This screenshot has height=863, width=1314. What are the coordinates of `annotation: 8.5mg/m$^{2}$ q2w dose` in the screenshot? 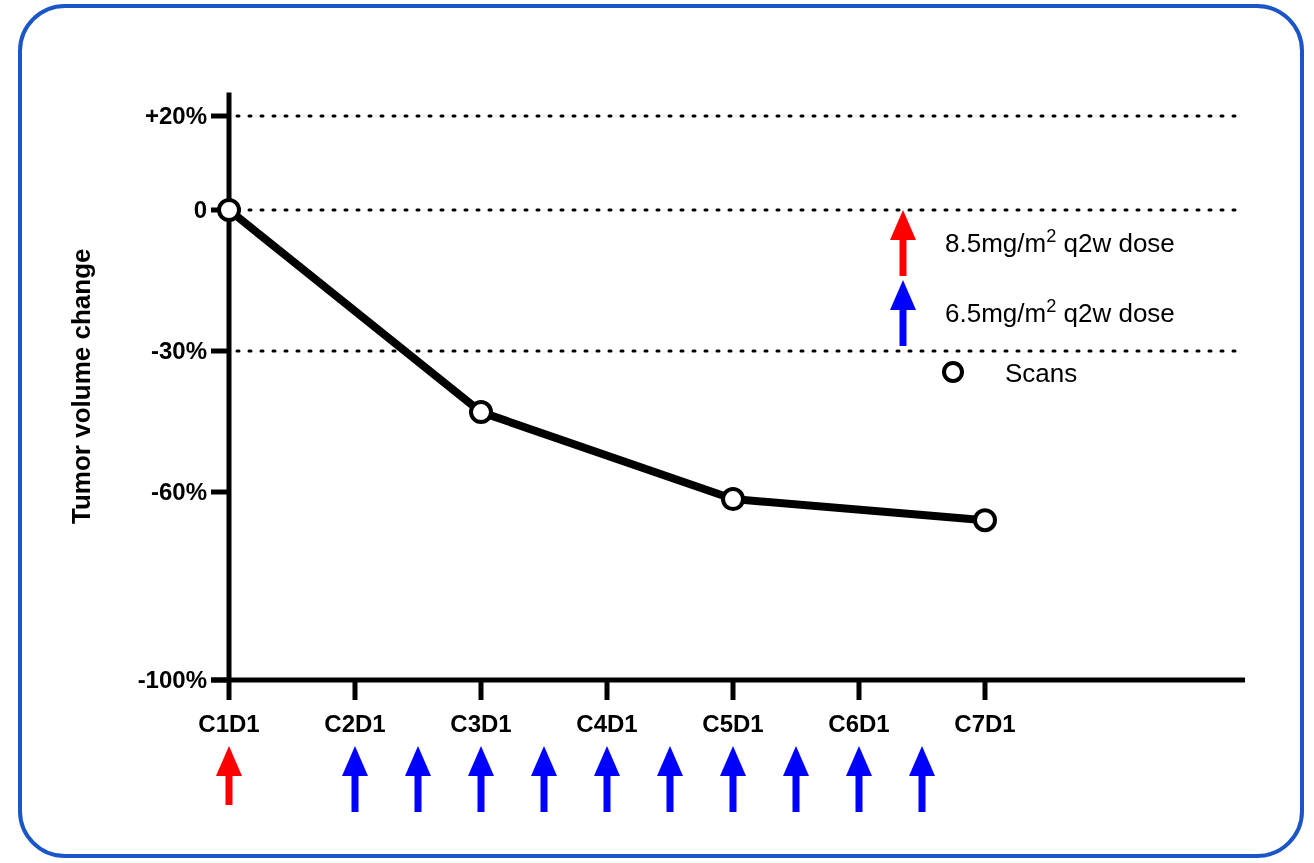 It's located at (1060, 242).